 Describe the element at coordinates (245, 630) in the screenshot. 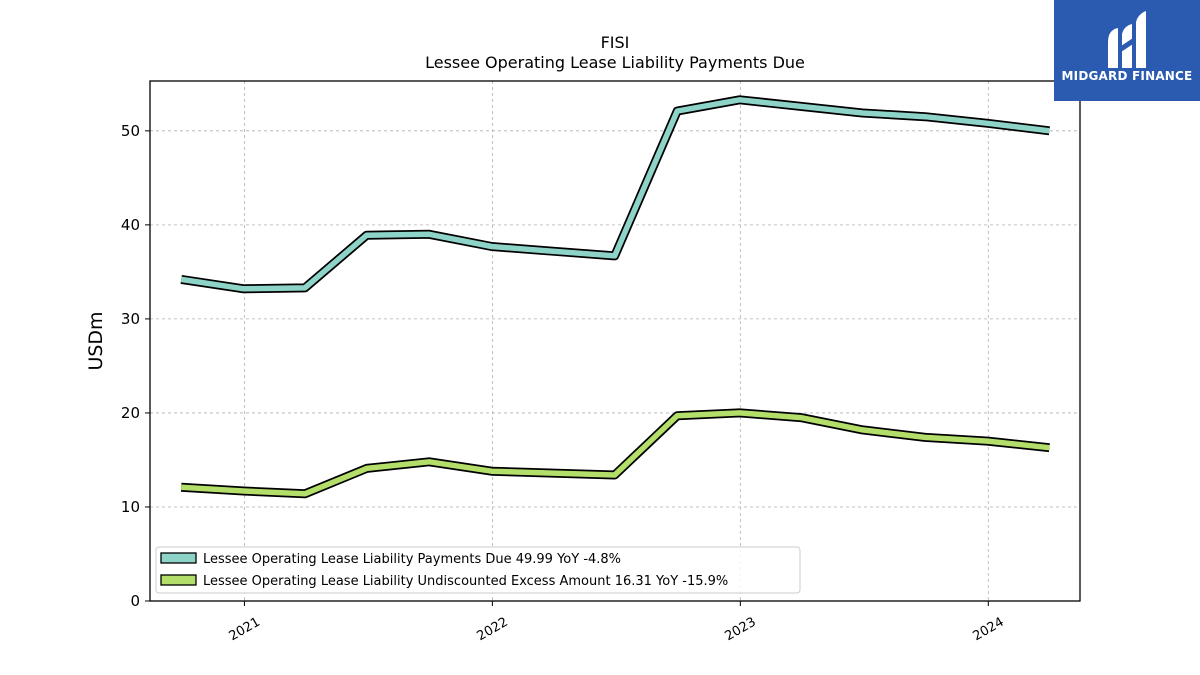

I see `x-tick-label: 2021` at that location.